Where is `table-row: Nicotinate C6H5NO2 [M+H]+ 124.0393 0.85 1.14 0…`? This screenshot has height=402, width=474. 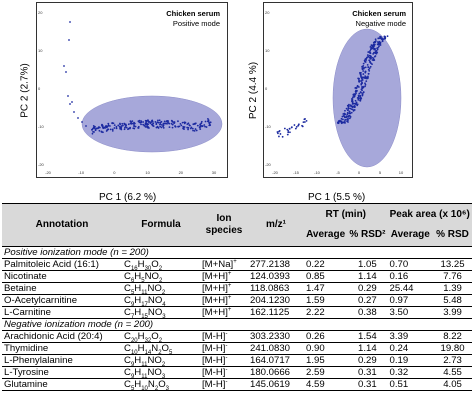 table-row: Nicotinate C6H5NO2 [M+H]+ 124.0393 0.85 1.14 0… is located at coordinates (237, 276).